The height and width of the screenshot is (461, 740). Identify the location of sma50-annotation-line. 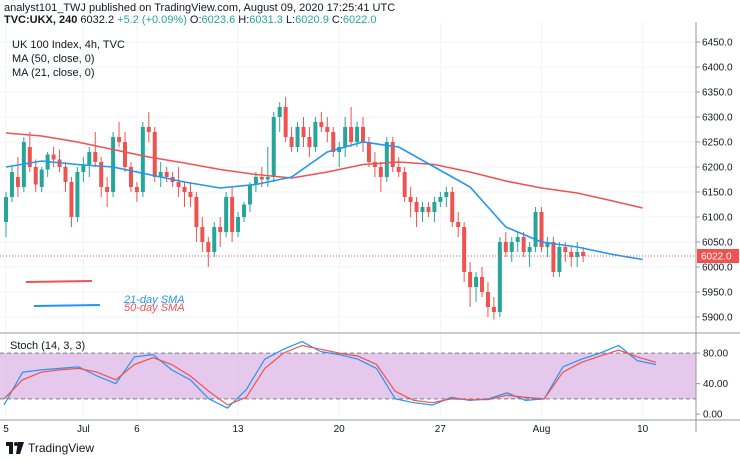
(59, 281).